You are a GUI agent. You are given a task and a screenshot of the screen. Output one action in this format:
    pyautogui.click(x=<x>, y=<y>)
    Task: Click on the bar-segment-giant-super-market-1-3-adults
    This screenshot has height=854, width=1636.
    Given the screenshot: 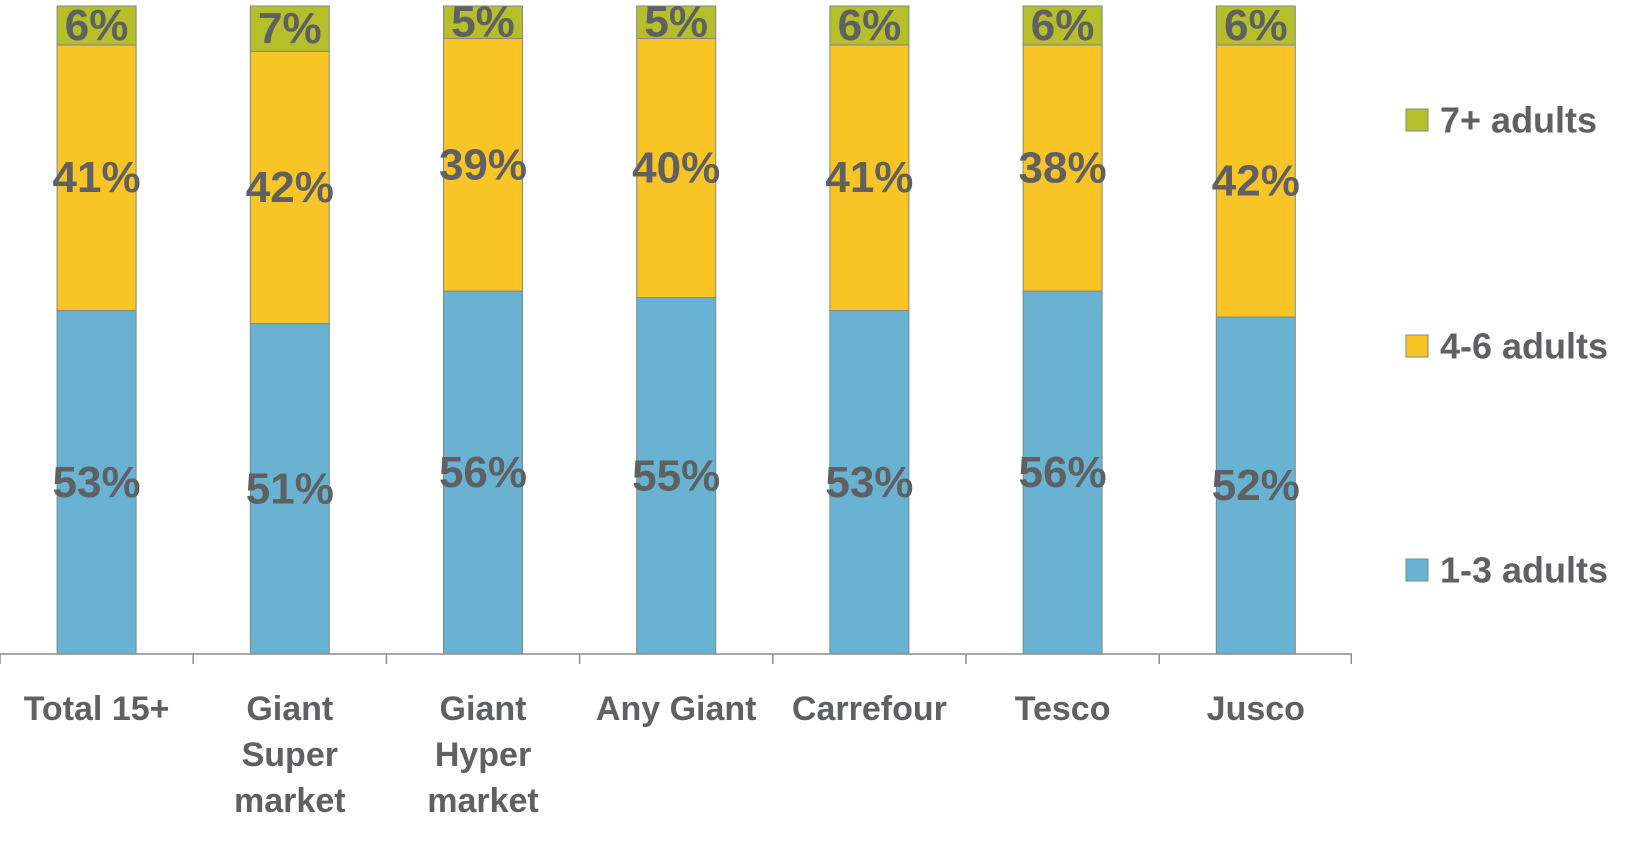 What is the action you would take?
    pyautogui.click(x=289, y=489)
    